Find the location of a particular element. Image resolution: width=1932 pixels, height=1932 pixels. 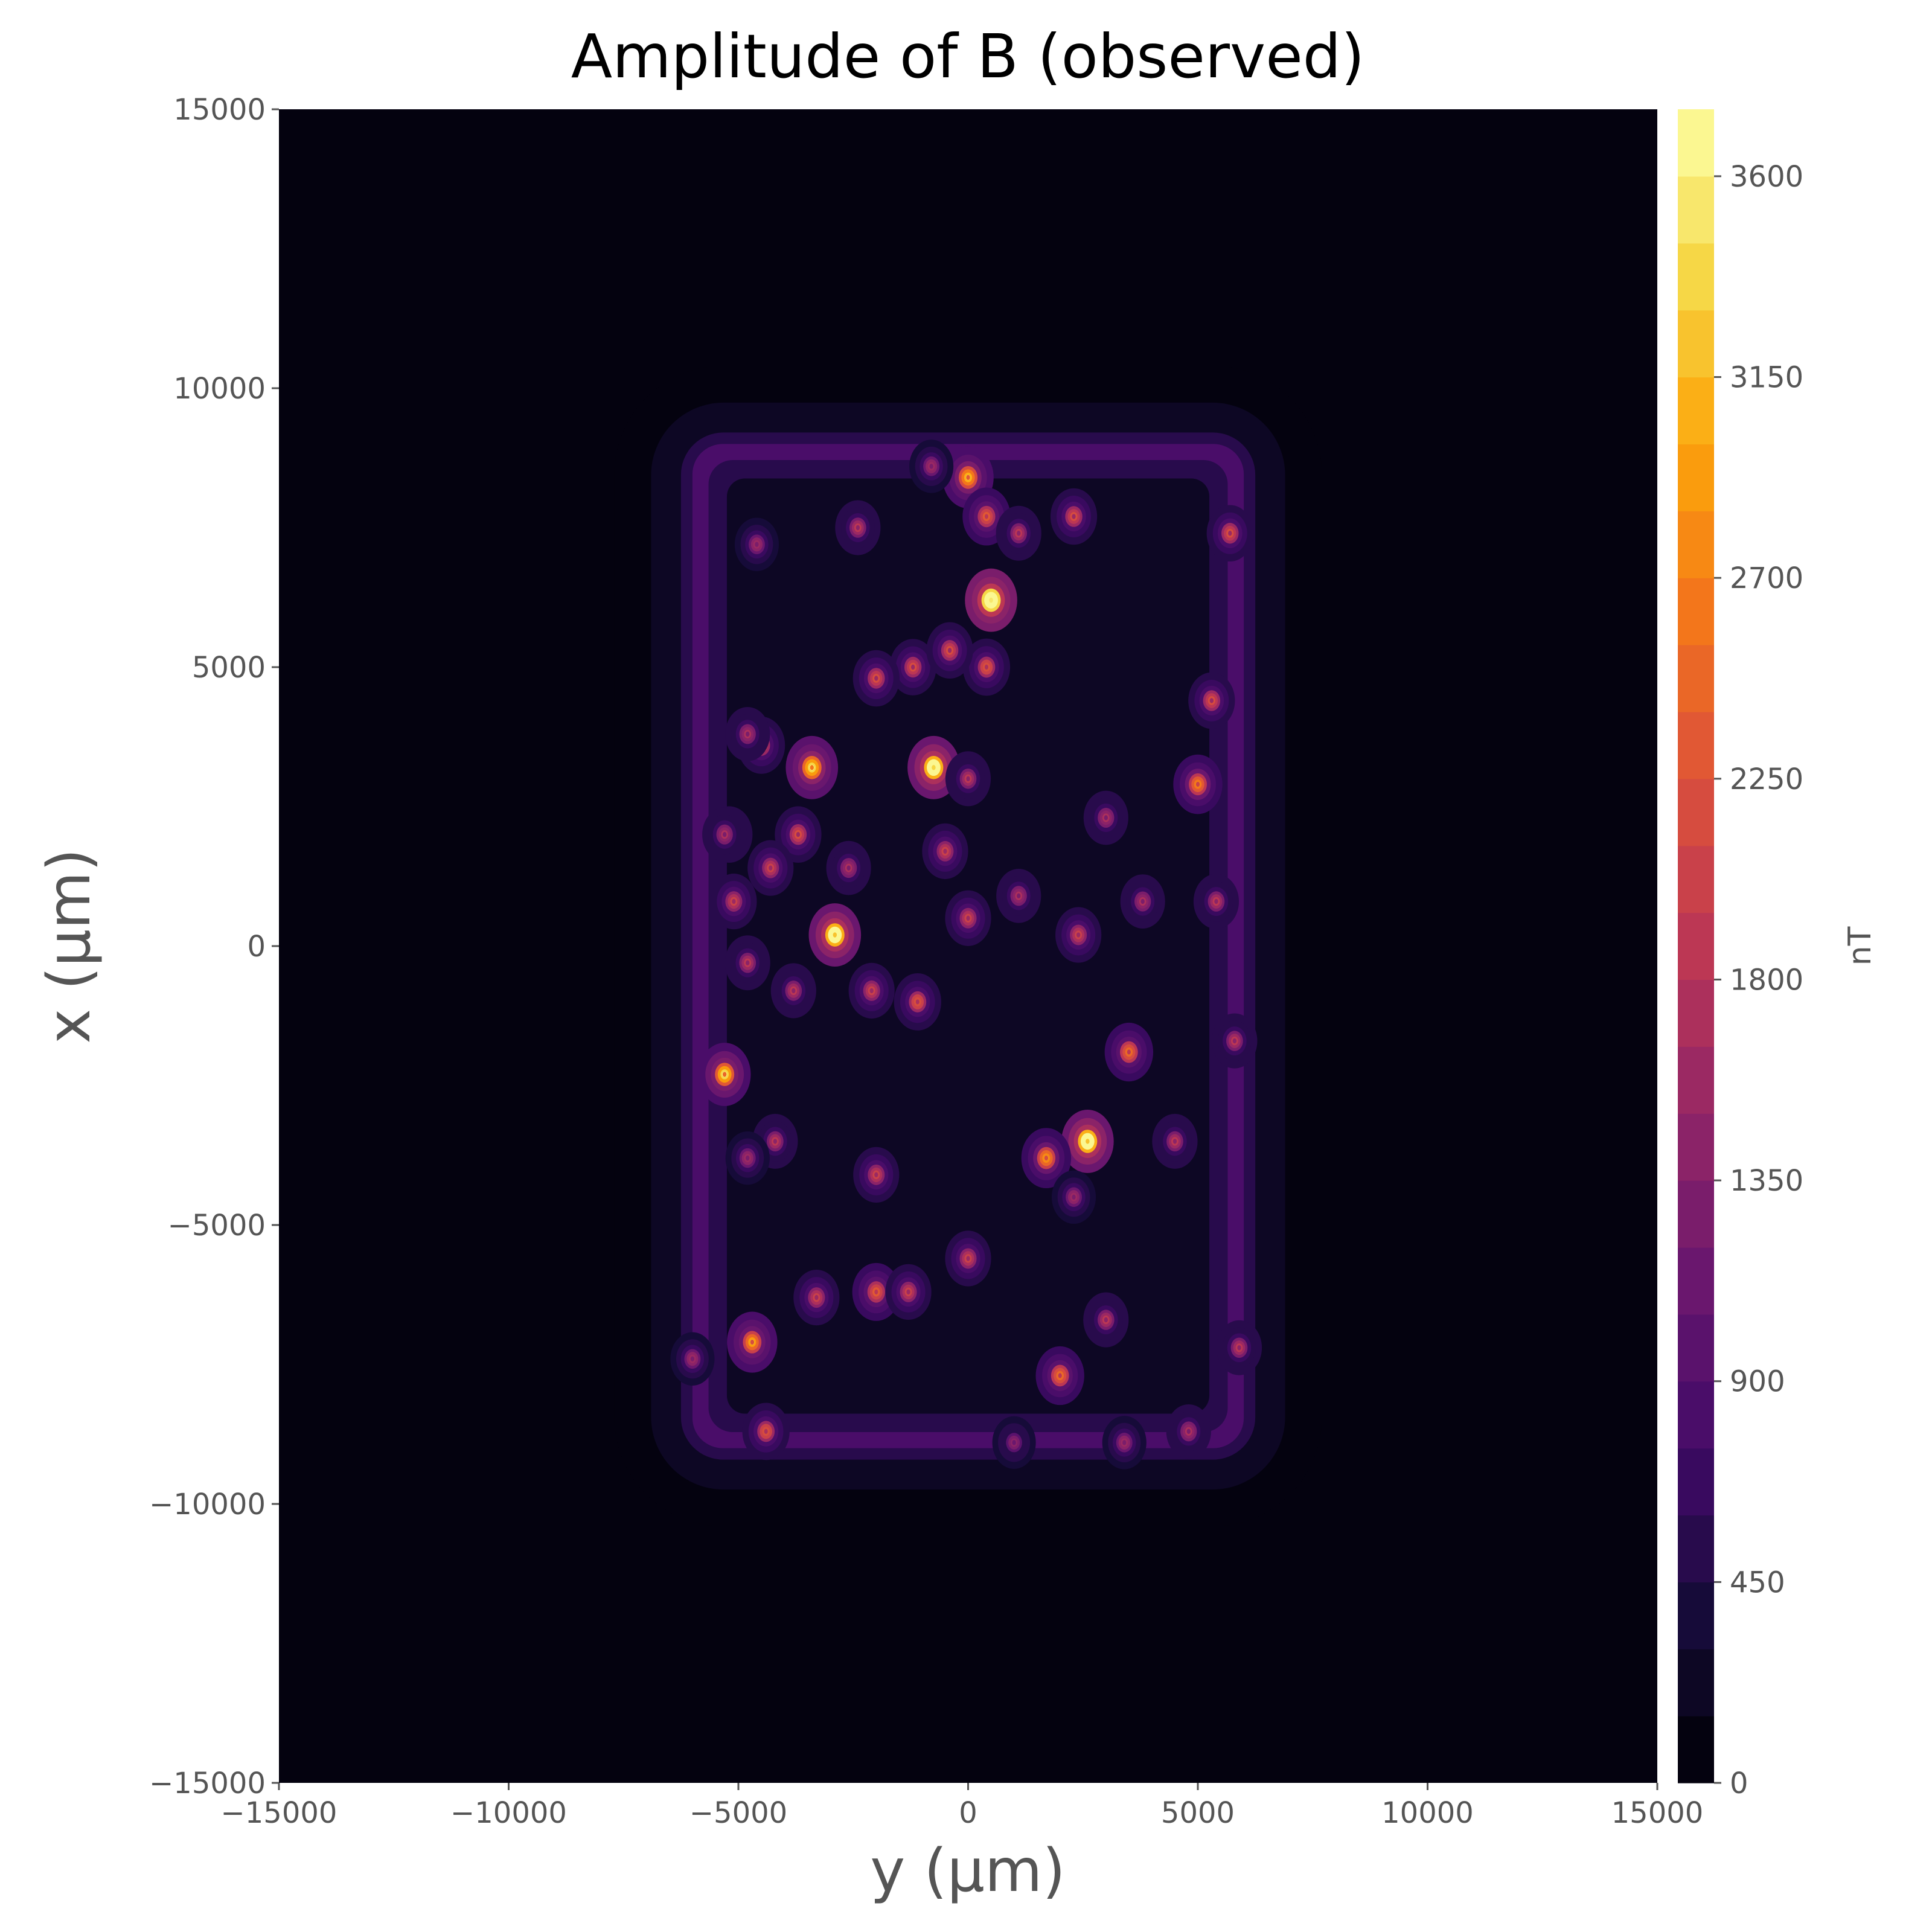

x-tick-label: 5000 is located at coordinates (1198, 1813).